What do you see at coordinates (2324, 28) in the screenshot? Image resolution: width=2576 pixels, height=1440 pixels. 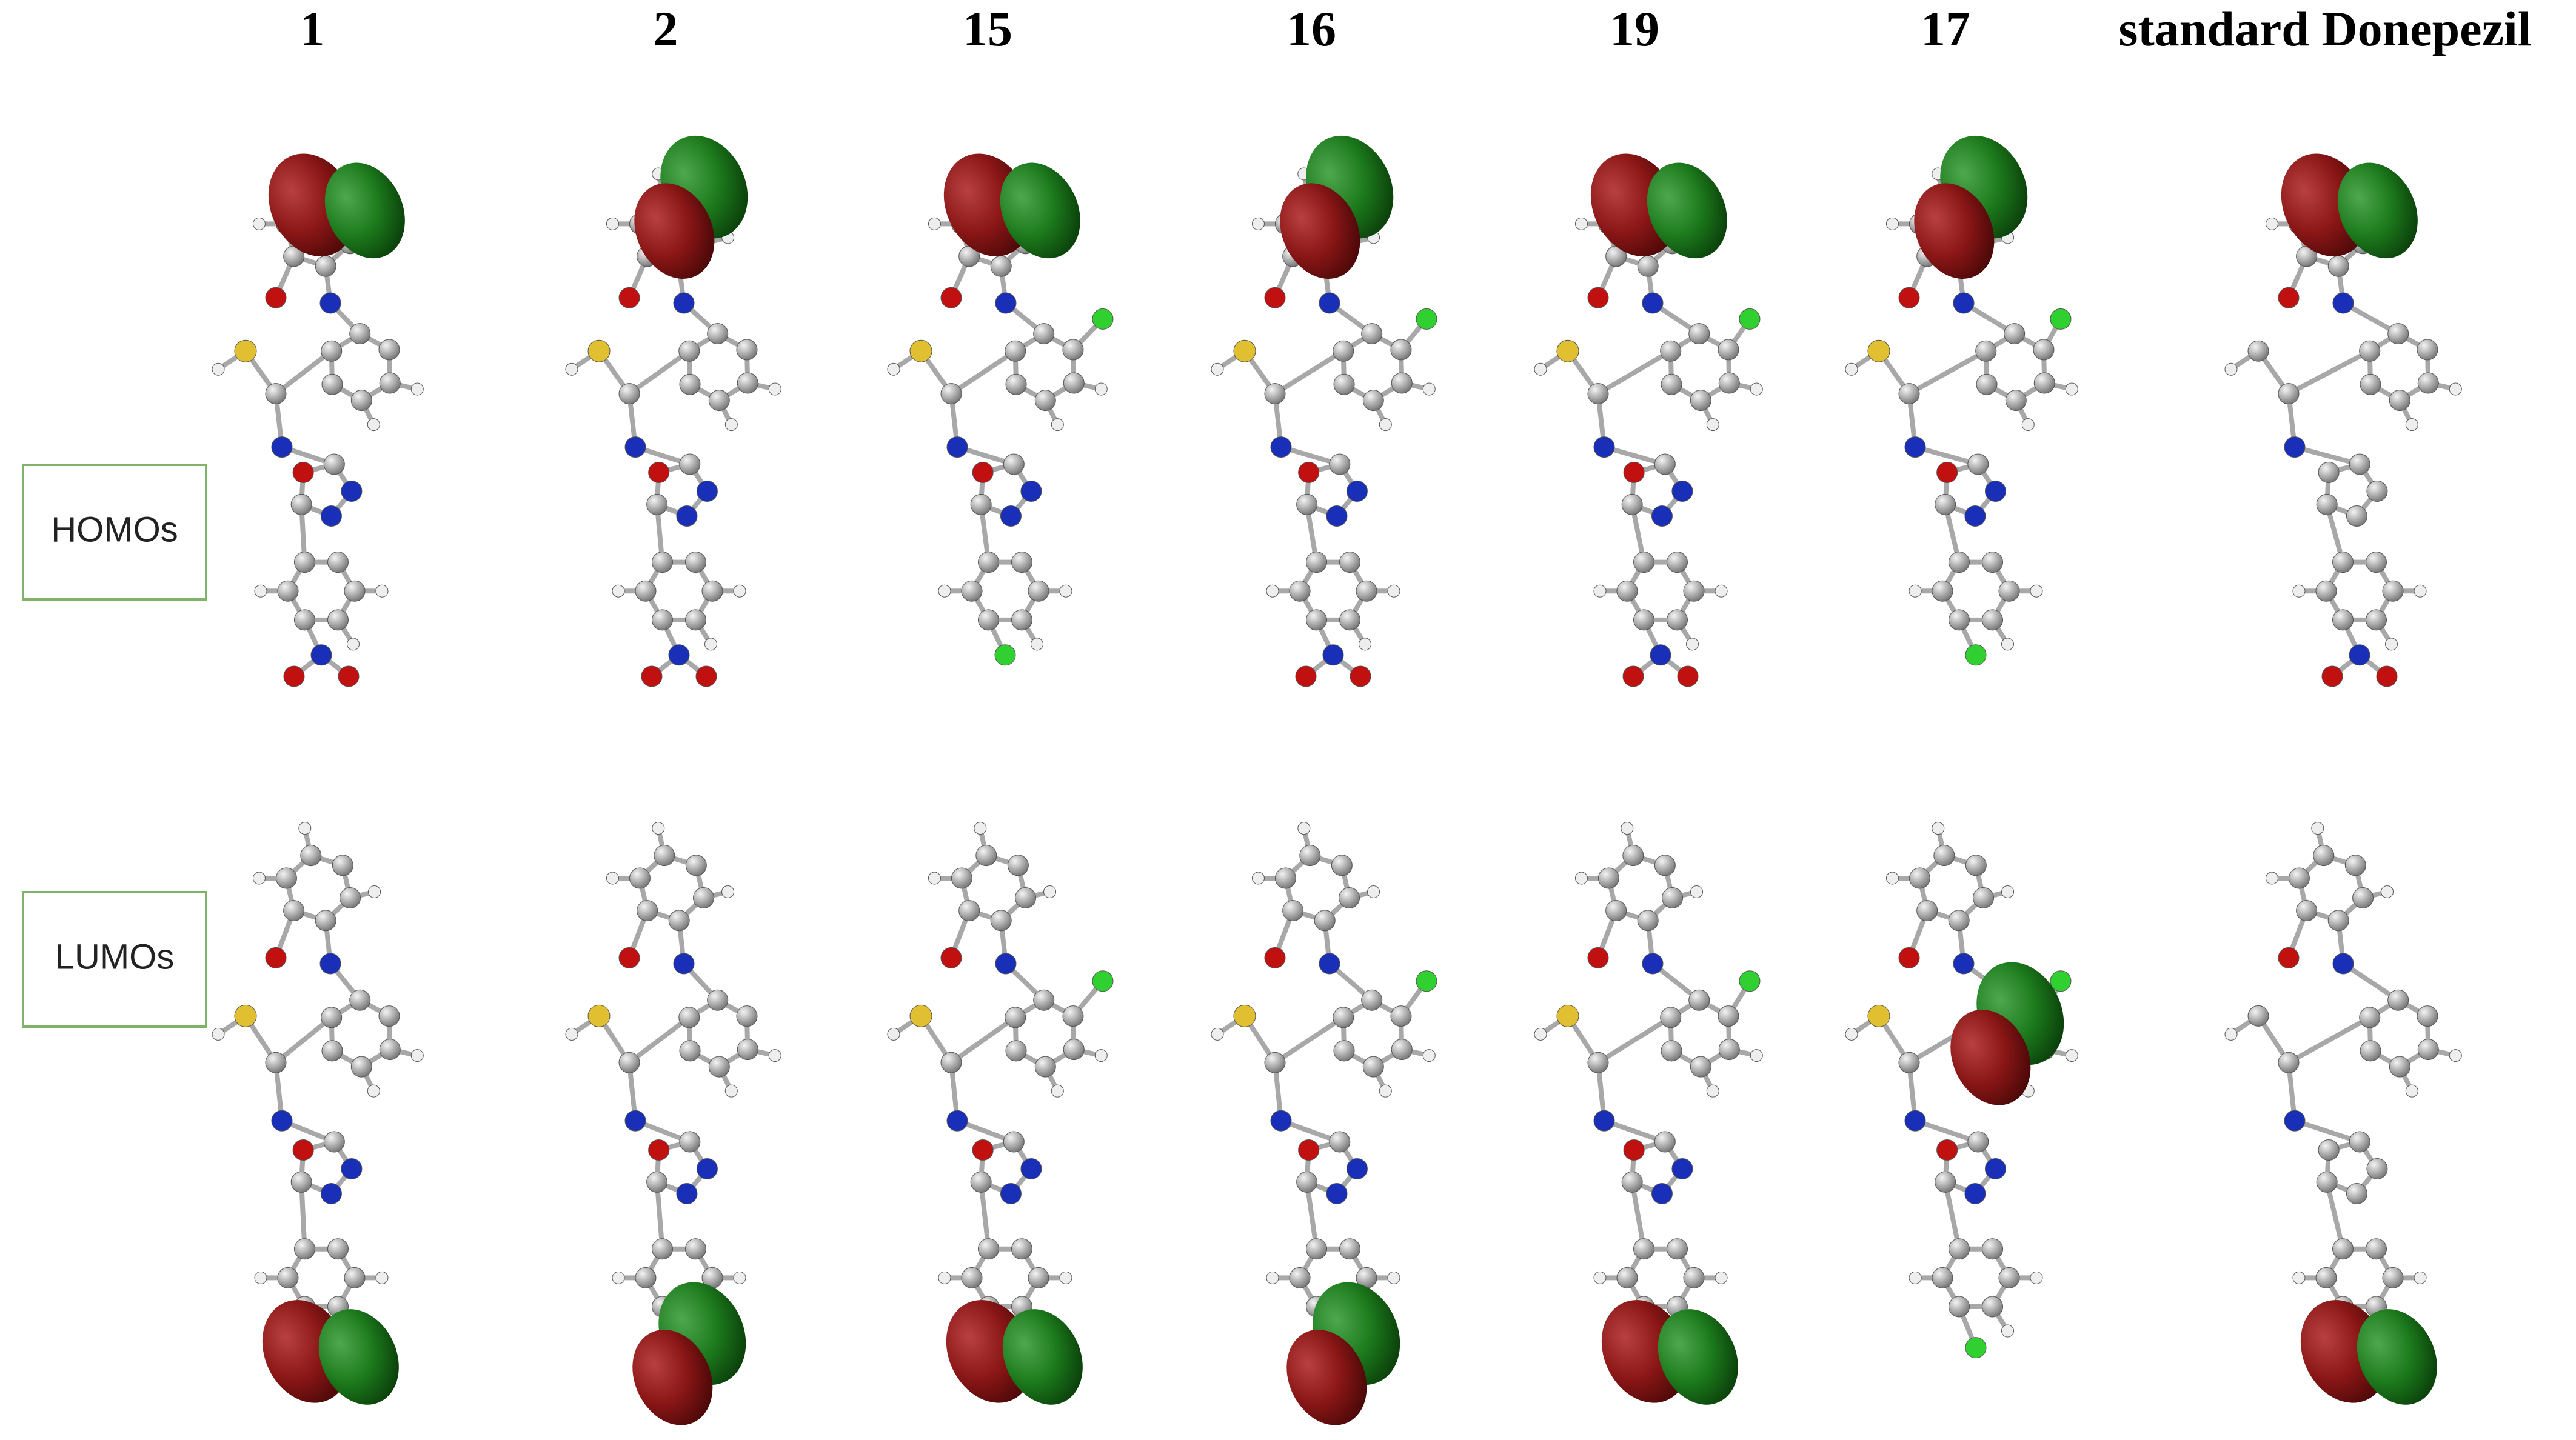 I see `column-header: standard Donepezil` at bounding box center [2324, 28].